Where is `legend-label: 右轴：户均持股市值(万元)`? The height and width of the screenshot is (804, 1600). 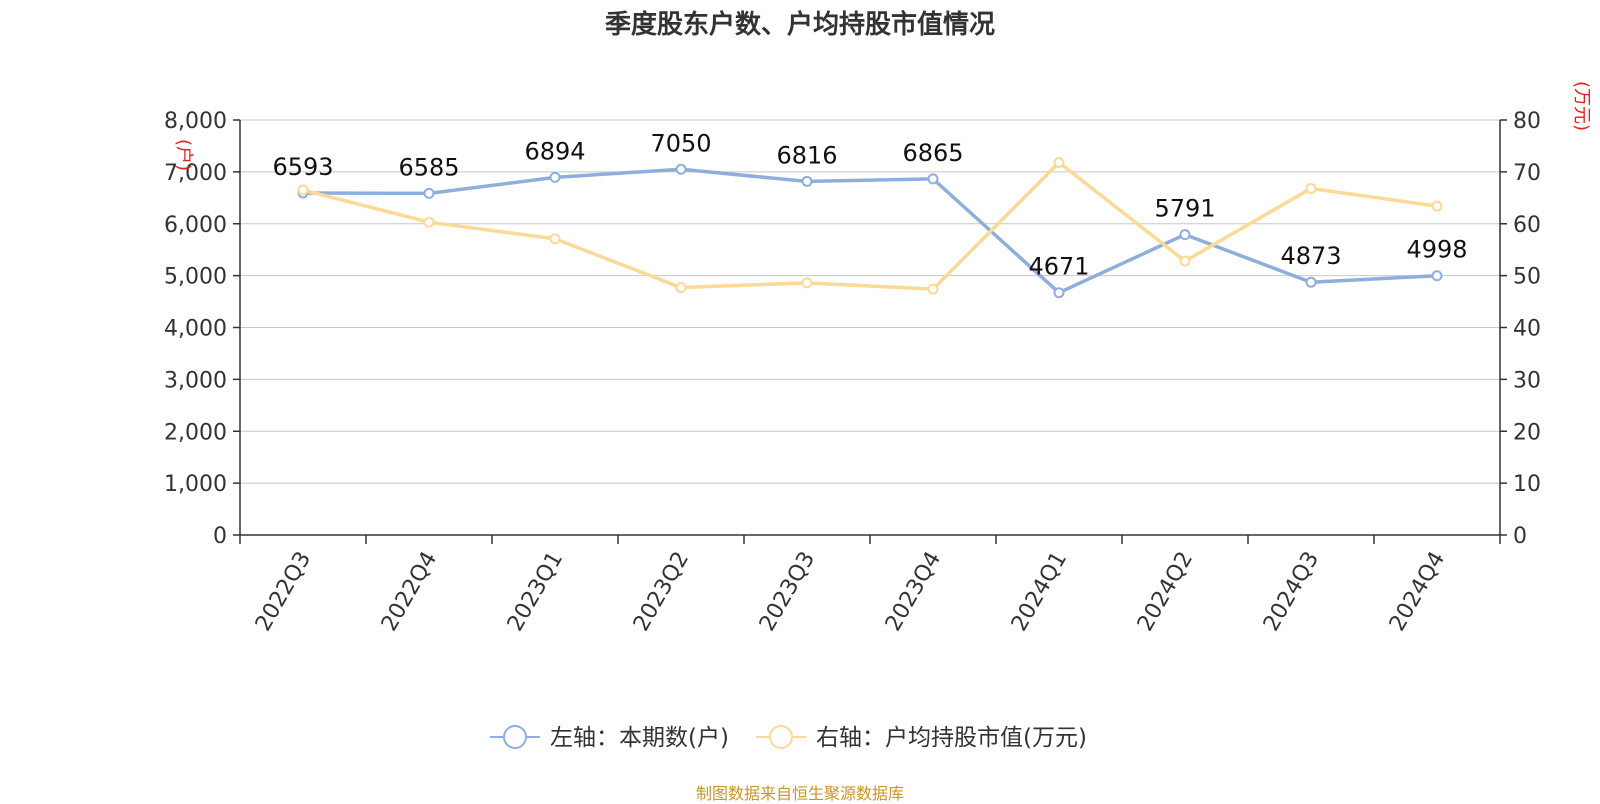 legend-label: 右轴：户均持股市值(万元) is located at coordinates (951, 738).